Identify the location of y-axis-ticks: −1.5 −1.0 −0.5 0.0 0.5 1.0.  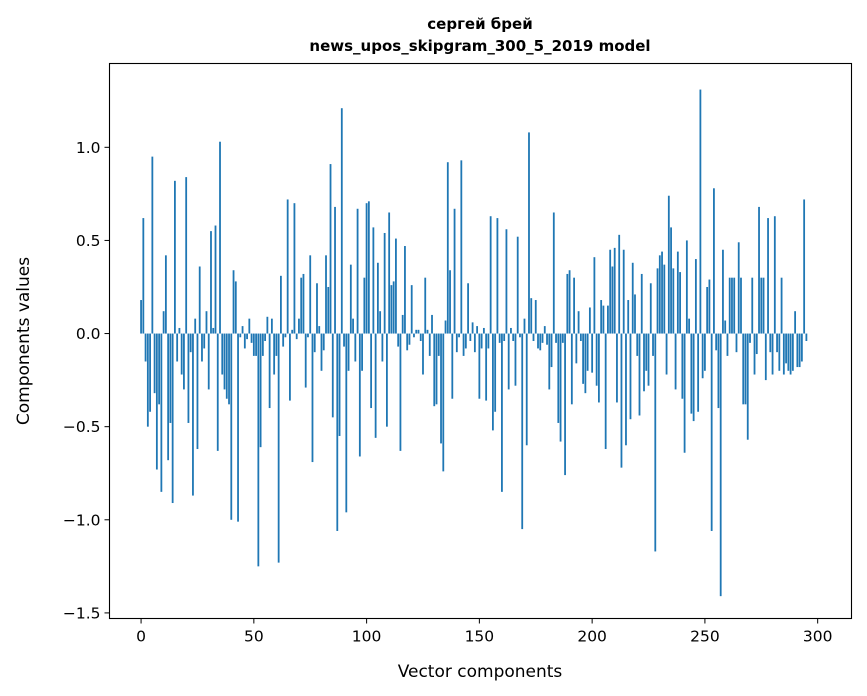
(86, 380).